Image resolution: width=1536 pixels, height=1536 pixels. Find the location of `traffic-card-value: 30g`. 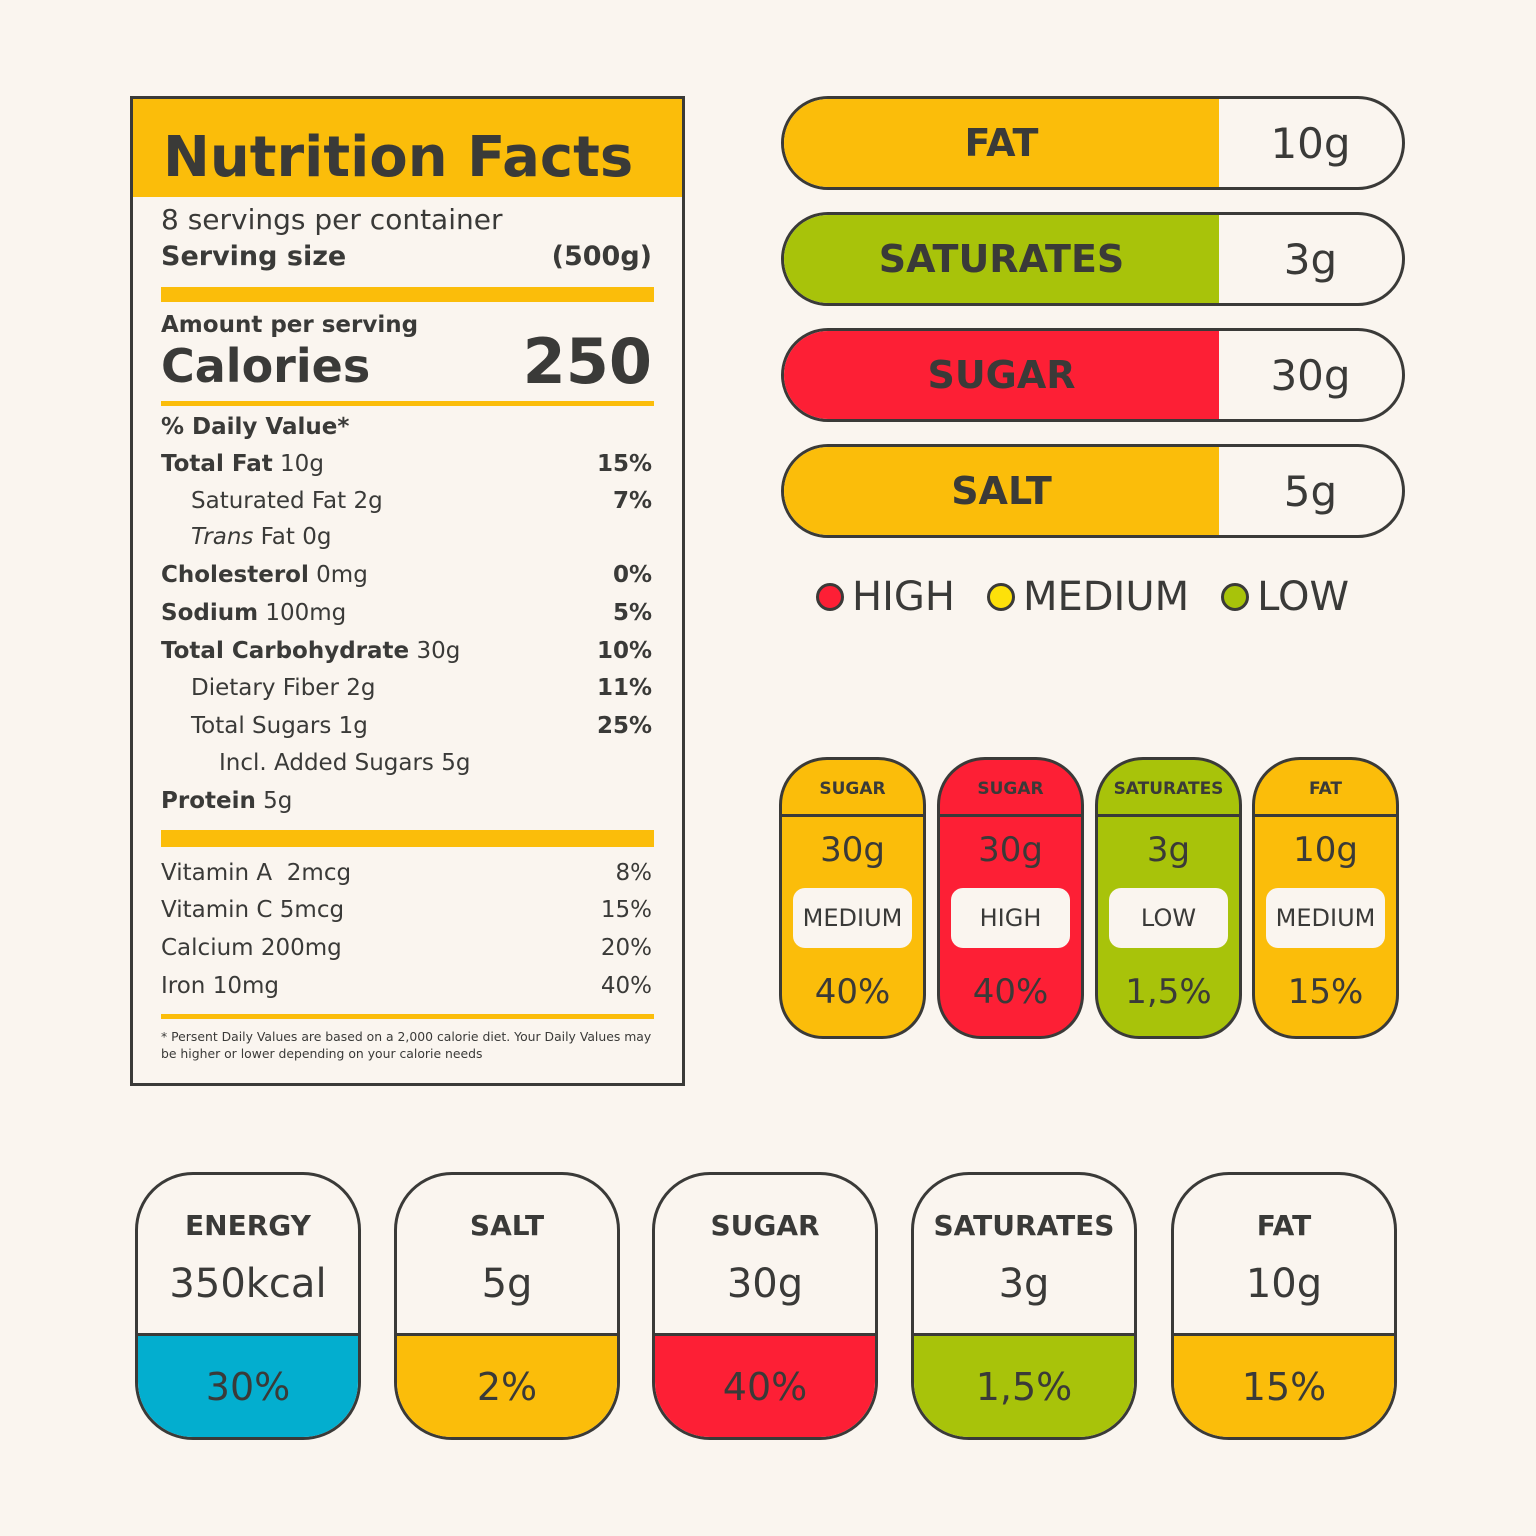

traffic-card-value: 30g is located at coordinates (852, 850).